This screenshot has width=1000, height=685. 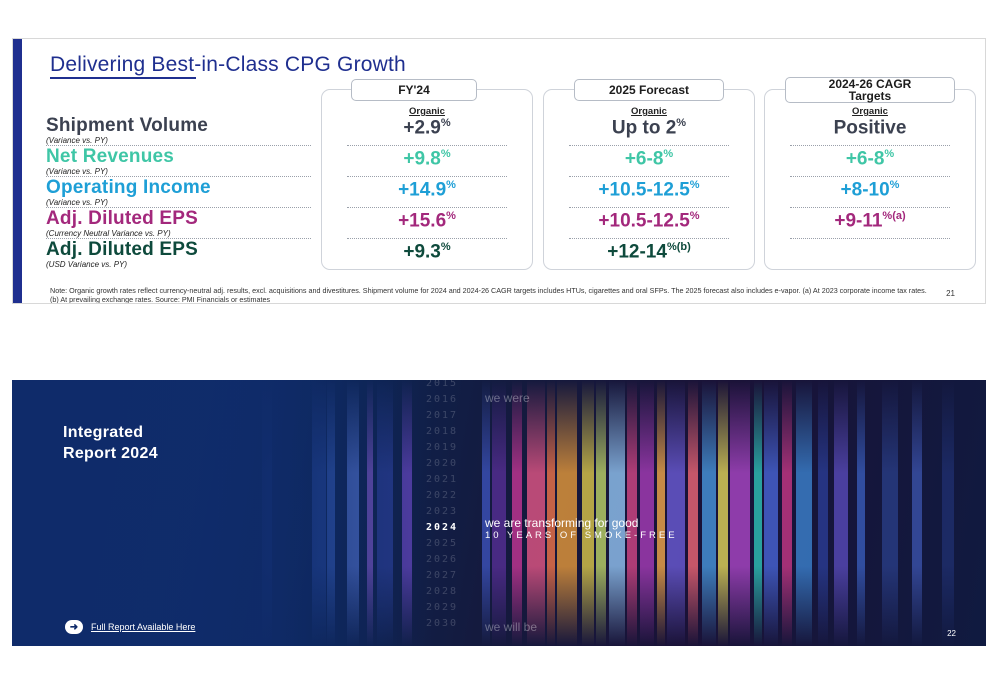 I want to click on tagline-present: we are transforming for good, so click(x=562, y=523).